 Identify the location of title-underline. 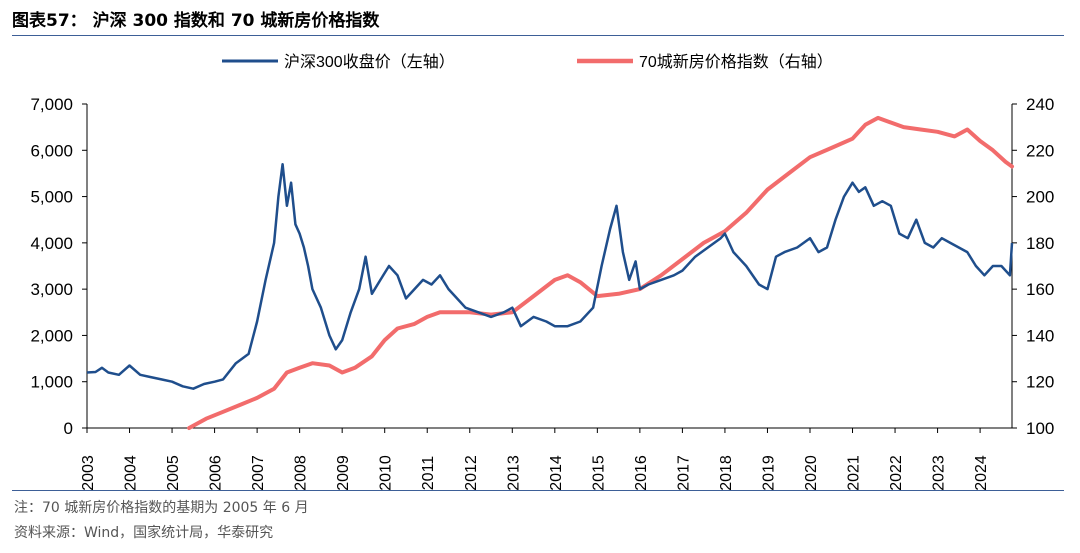
(538, 35).